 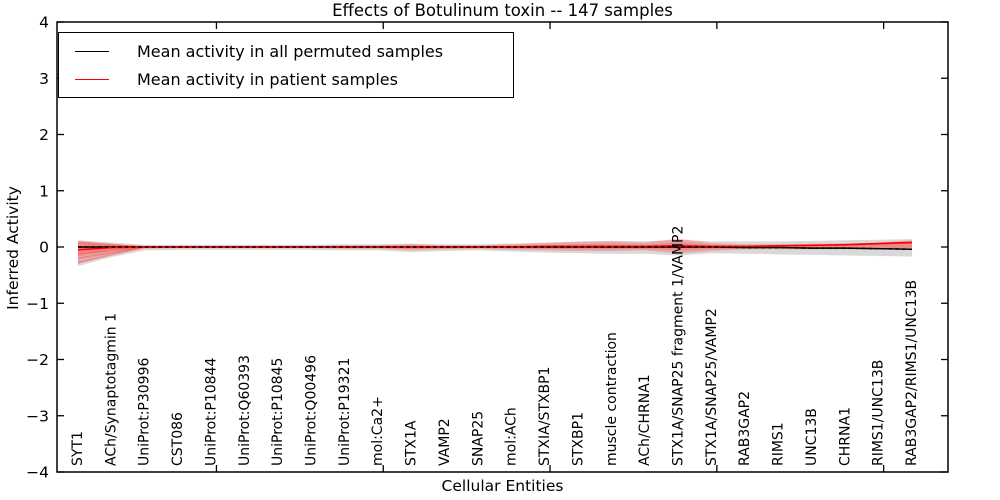 I want to click on x-category-label: muscle contraction, so click(x=612, y=399).